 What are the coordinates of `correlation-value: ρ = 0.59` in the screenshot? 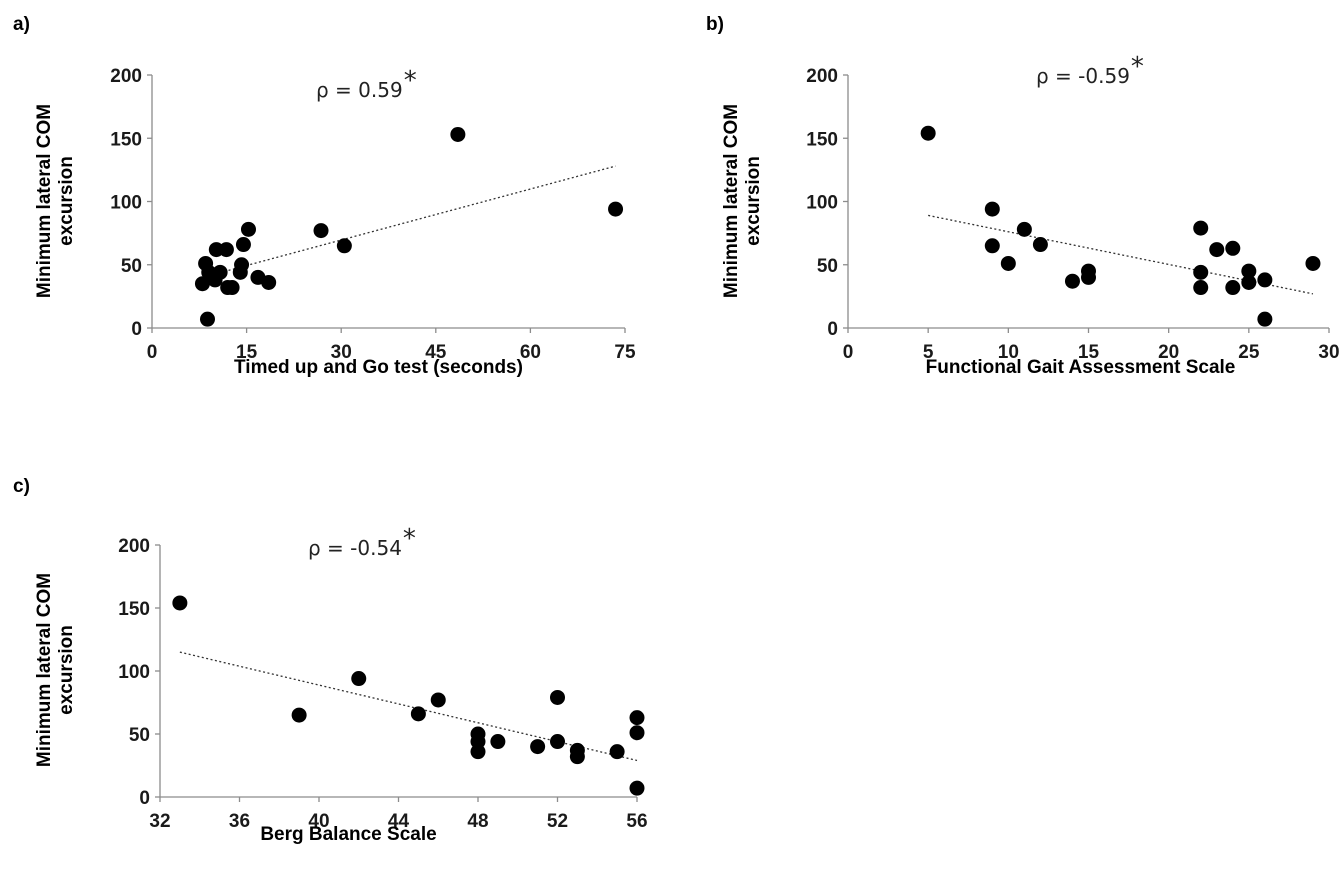 It's located at (359, 90).